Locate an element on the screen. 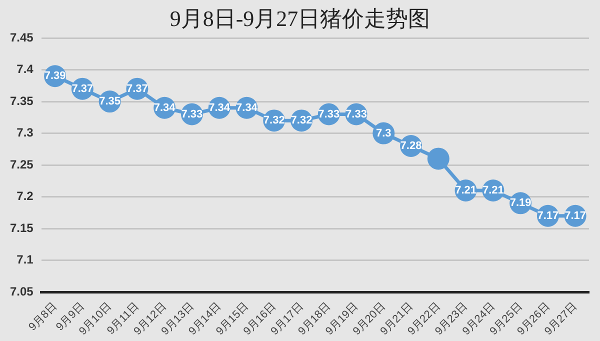 This screenshot has height=341, width=600. y-tick-label: 7.45 is located at coordinates (22, 37).